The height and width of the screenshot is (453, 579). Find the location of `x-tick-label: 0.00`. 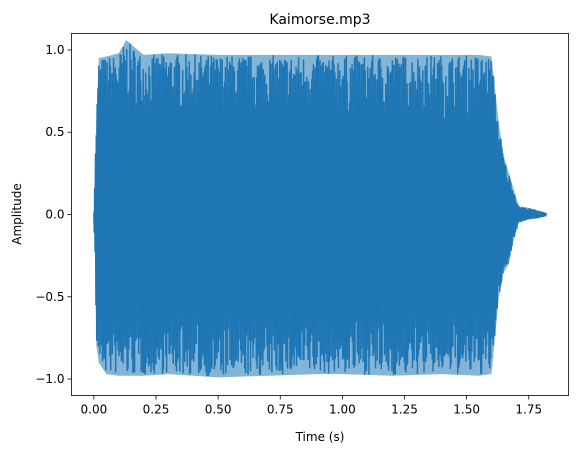

x-tick-label: 0.00 is located at coordinates (94, 410).